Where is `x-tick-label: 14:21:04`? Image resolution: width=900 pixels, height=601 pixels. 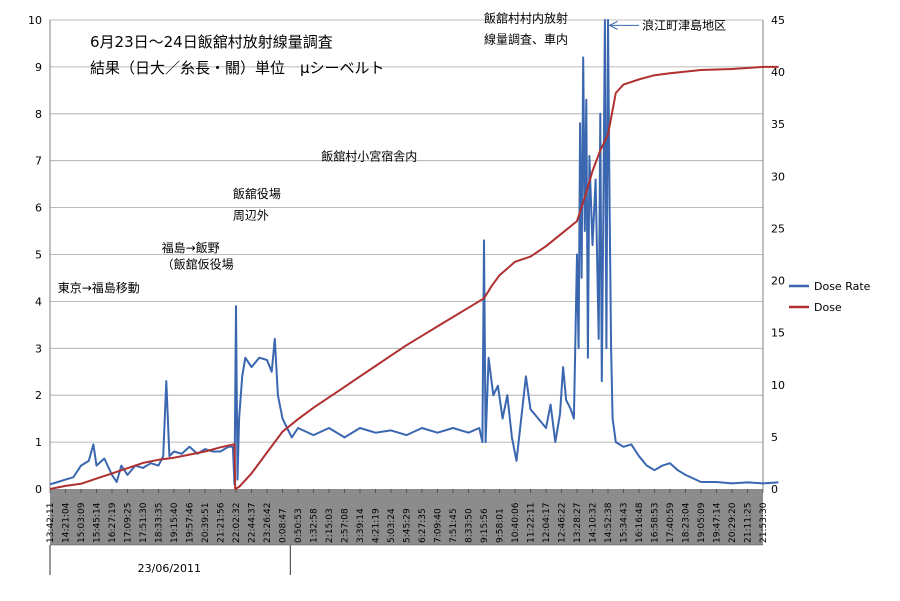 x-tick-label: 14:21:04 is located at coordinates (67, 522).